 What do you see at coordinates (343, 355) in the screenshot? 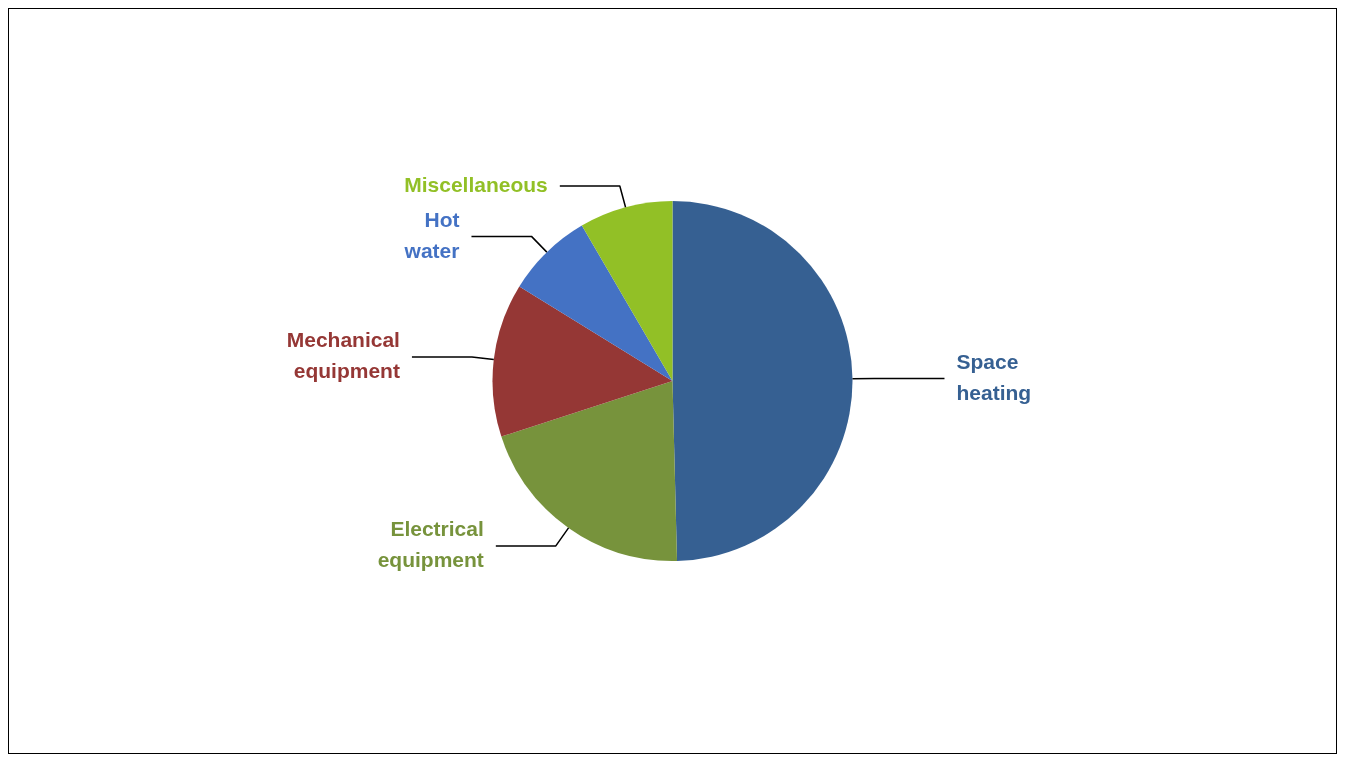
I see `slice-label: Mechanical equipment` at bounding box center [343, 355].